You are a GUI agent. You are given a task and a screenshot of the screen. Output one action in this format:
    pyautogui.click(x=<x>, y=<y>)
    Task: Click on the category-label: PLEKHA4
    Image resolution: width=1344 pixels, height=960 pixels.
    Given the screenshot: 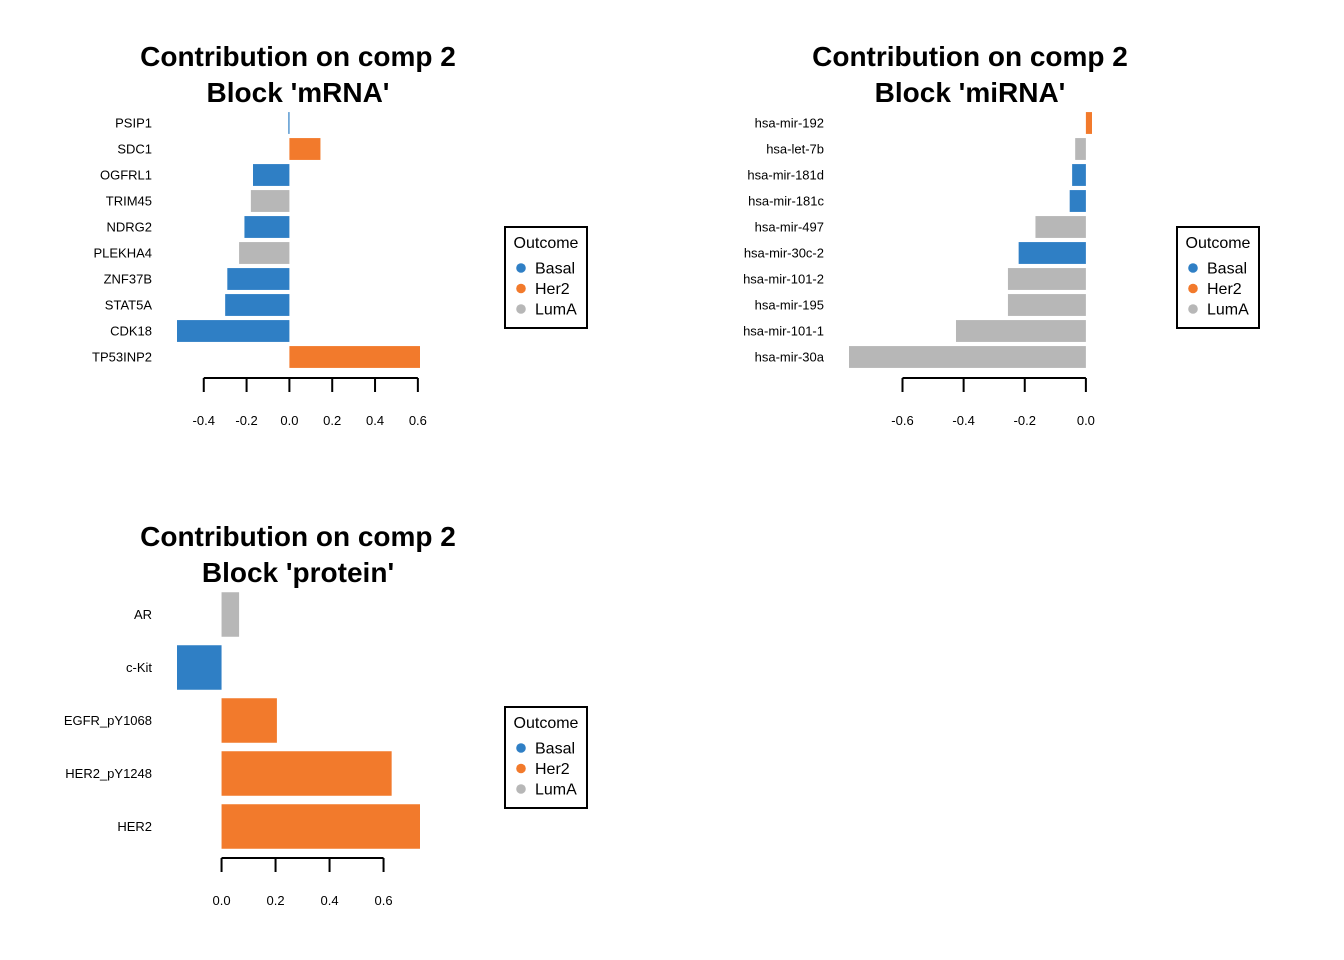 What is the action you would take?
    pyautogui.click(x=122, y=253)
    